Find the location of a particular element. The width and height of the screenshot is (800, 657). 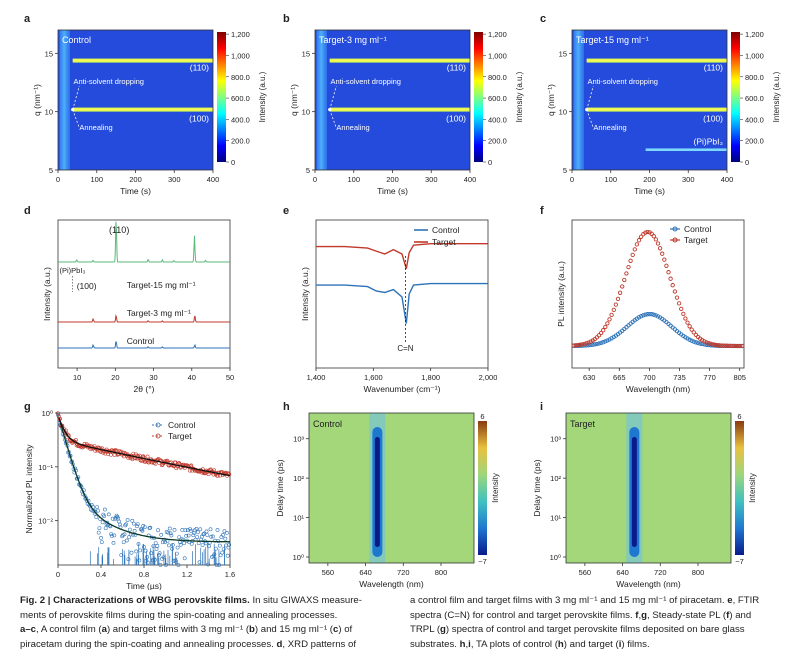

y-tick-label: 10⁻¹ is located at coordinates (45, 467).